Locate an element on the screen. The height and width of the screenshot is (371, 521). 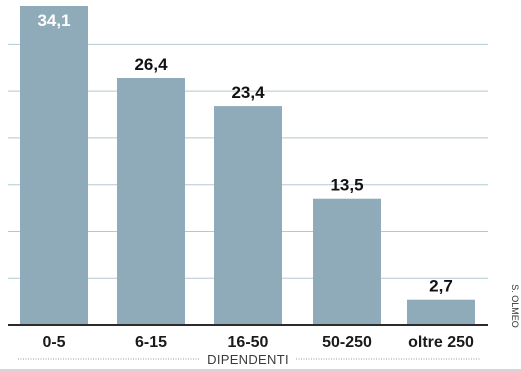
category-labels: 0-5 6-15 16-50 50-250 oltre 250 is located at coordinates (258, 342).